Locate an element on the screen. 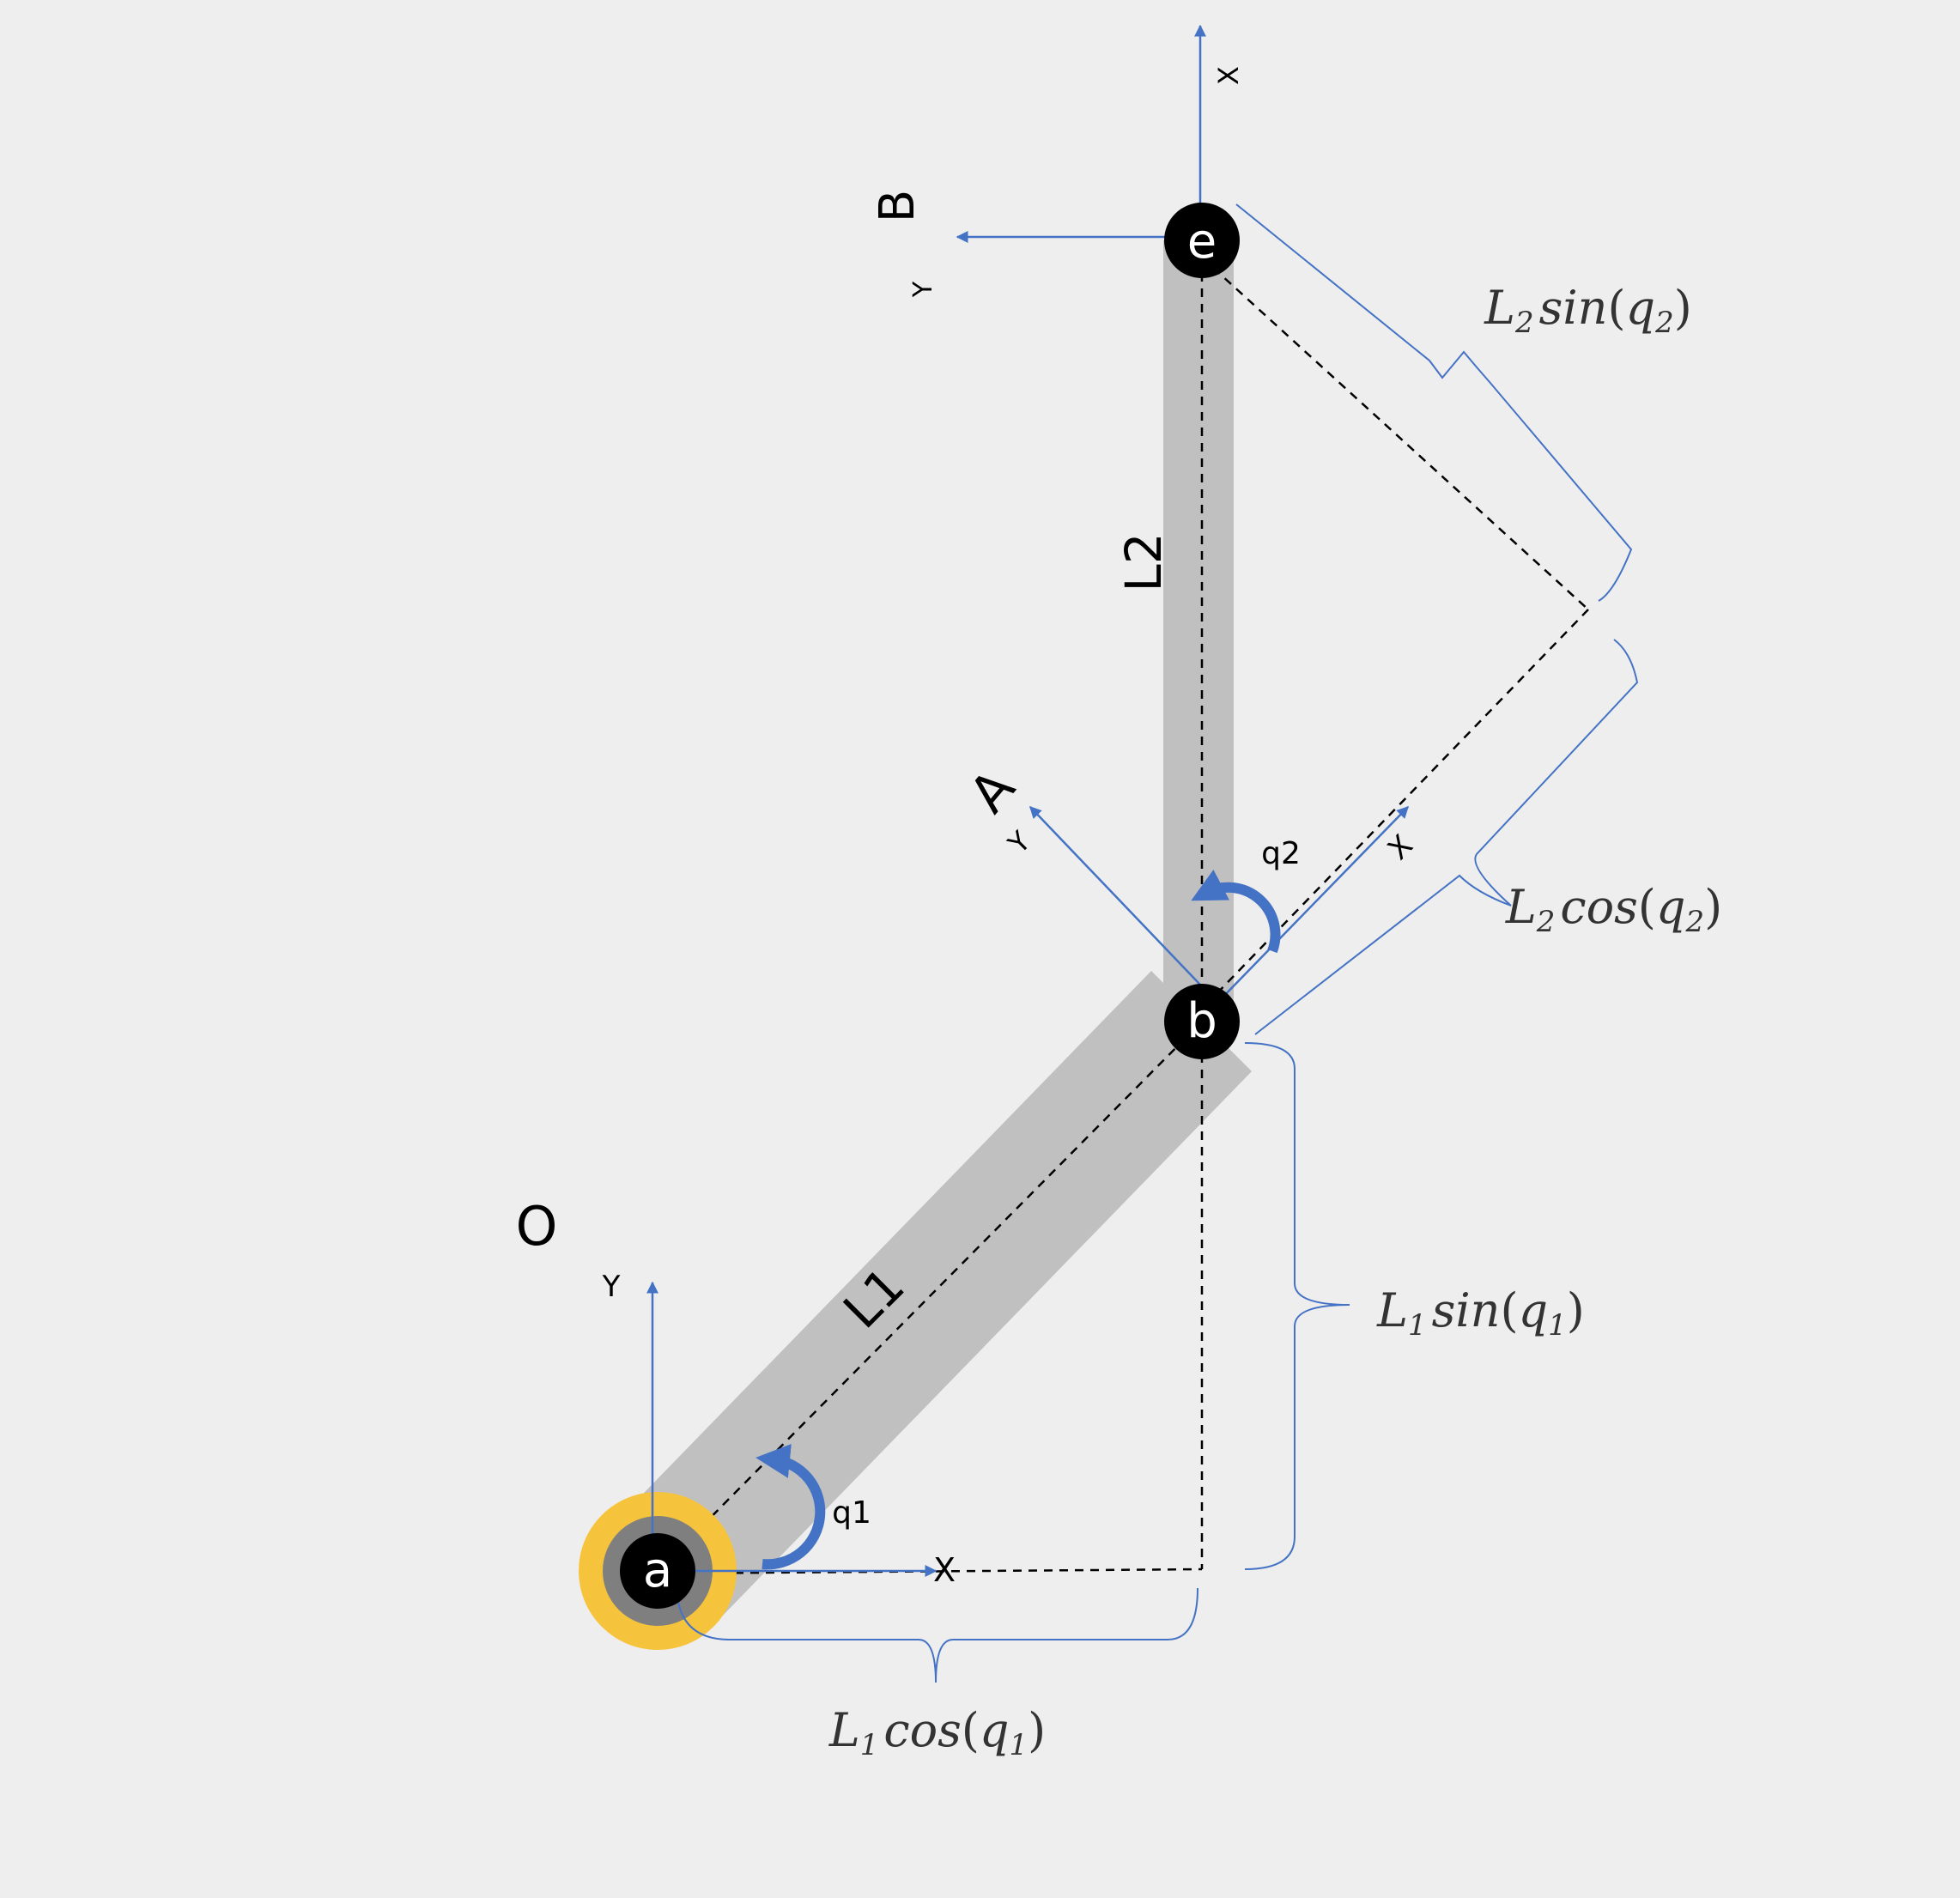 This screenshot has width=1960, height=1898. brace-l2-sin is located at coordinates (1434, 402).